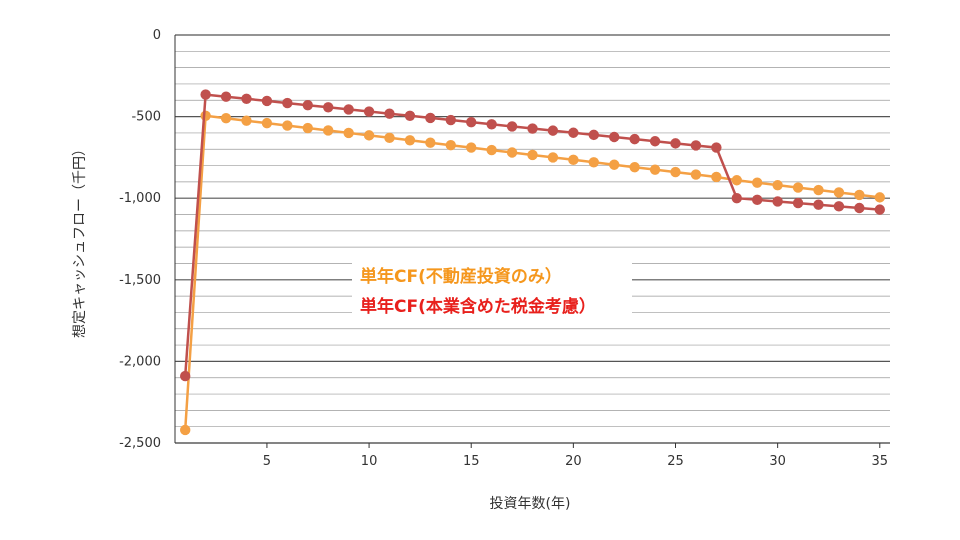 This screenshot has height=540, width=960. What do you see at coordinates (675, 461) in the screenshot?
I see `x-tick-label: 25` at bounding box center [675, 461].